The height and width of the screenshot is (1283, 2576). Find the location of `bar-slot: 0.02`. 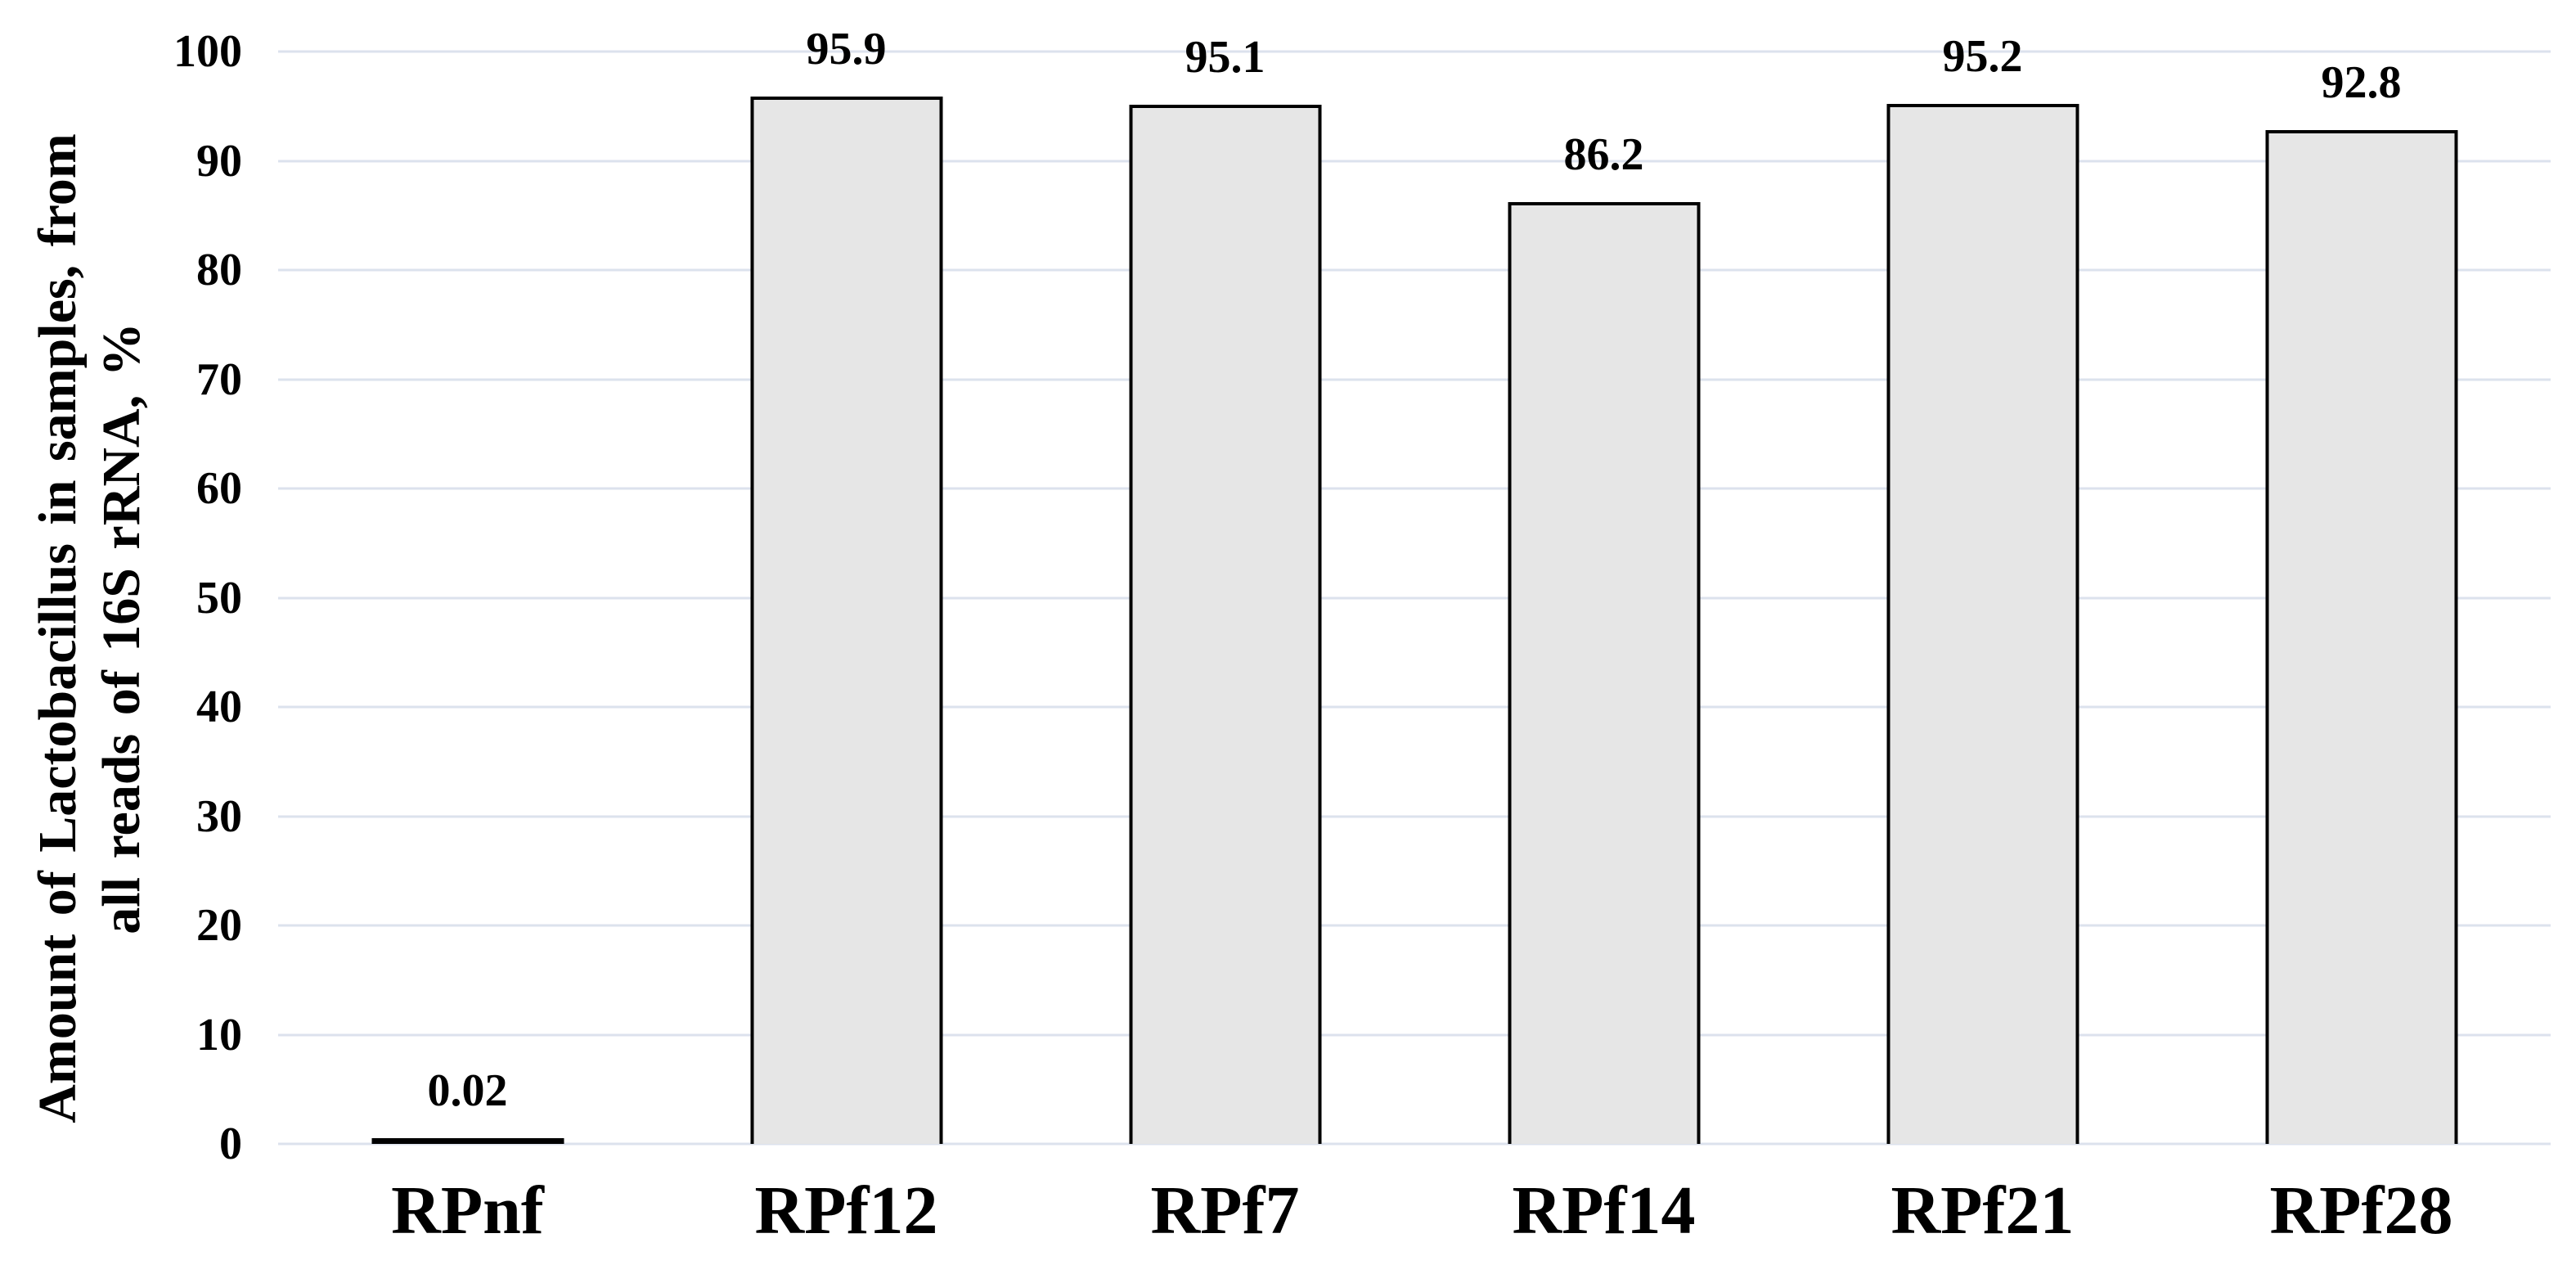

bar-slot: 0.02 is located at coordinates (468, 598).